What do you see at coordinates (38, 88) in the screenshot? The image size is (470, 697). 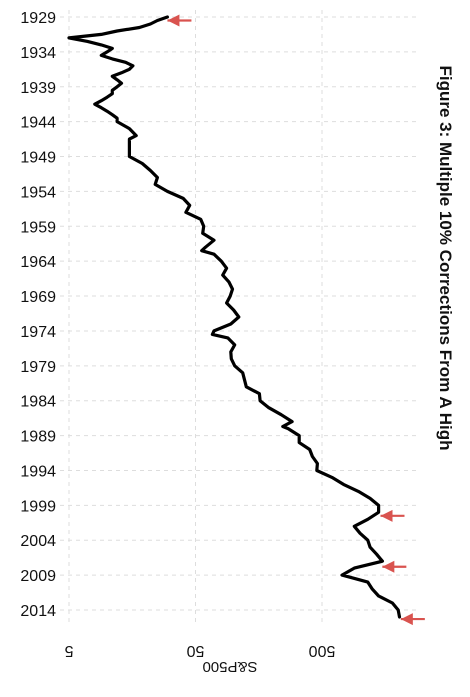 I see `x-tick-label: 1939` at bounding box center [38, 88].